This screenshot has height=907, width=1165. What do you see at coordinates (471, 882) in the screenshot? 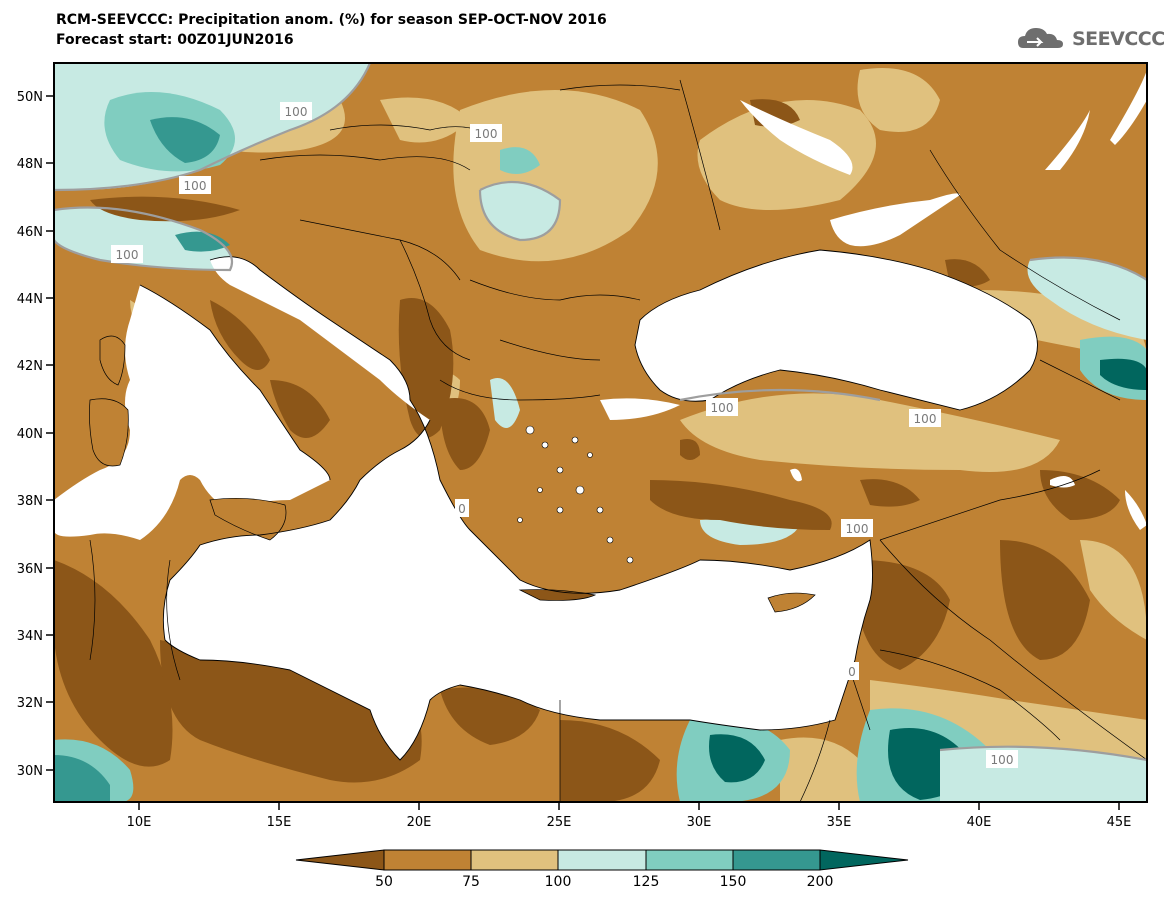
I see `colorbar-label: 75` at bounding box center [471, 882].